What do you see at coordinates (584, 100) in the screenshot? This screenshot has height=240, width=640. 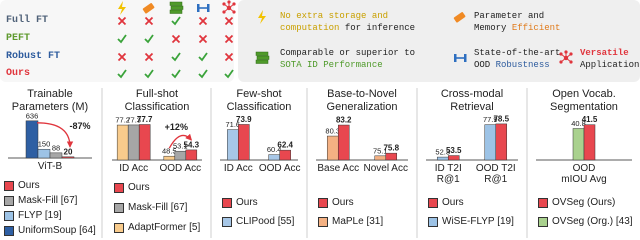 I see `chart-title: Open Vocab. Segmentation` at bounding box center [584, 100].